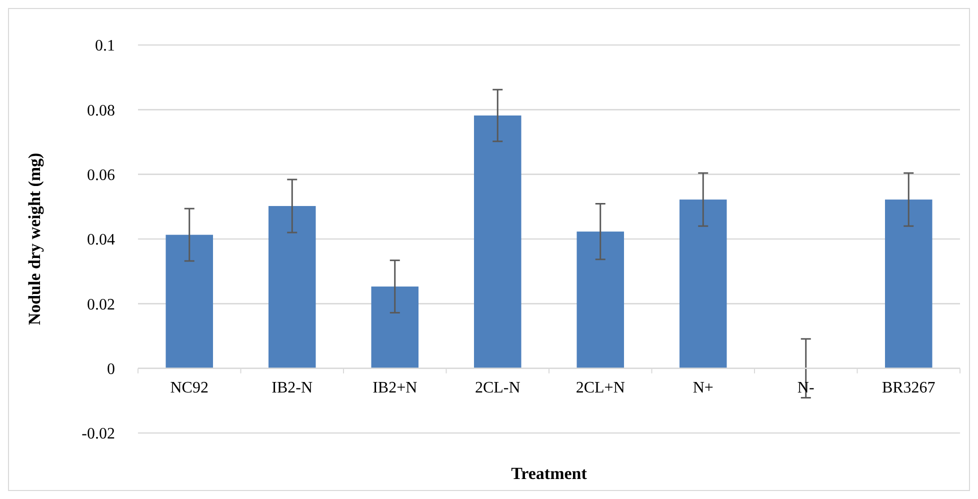  What do you see at coordinates (101, 175) in the screenshot?
I see `y-tick-label: 0.06` at bounding box center [101, 175].